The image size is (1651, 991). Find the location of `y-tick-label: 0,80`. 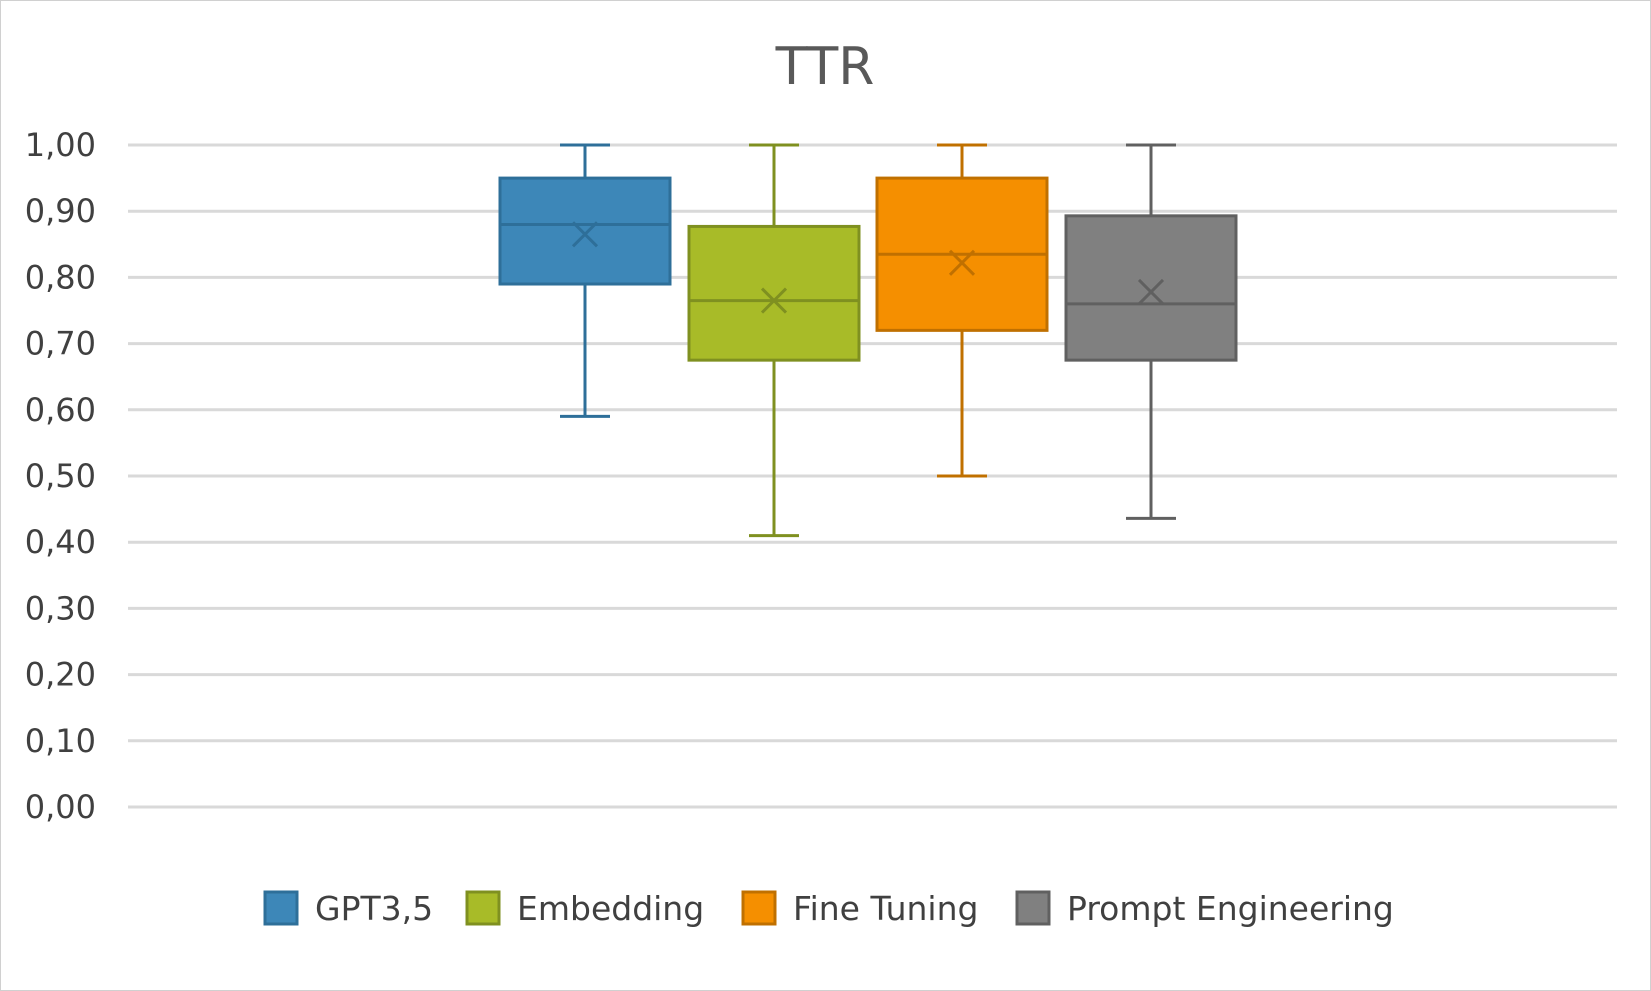

y-tick-label: 0,80 is located at coordinates (60, 277).